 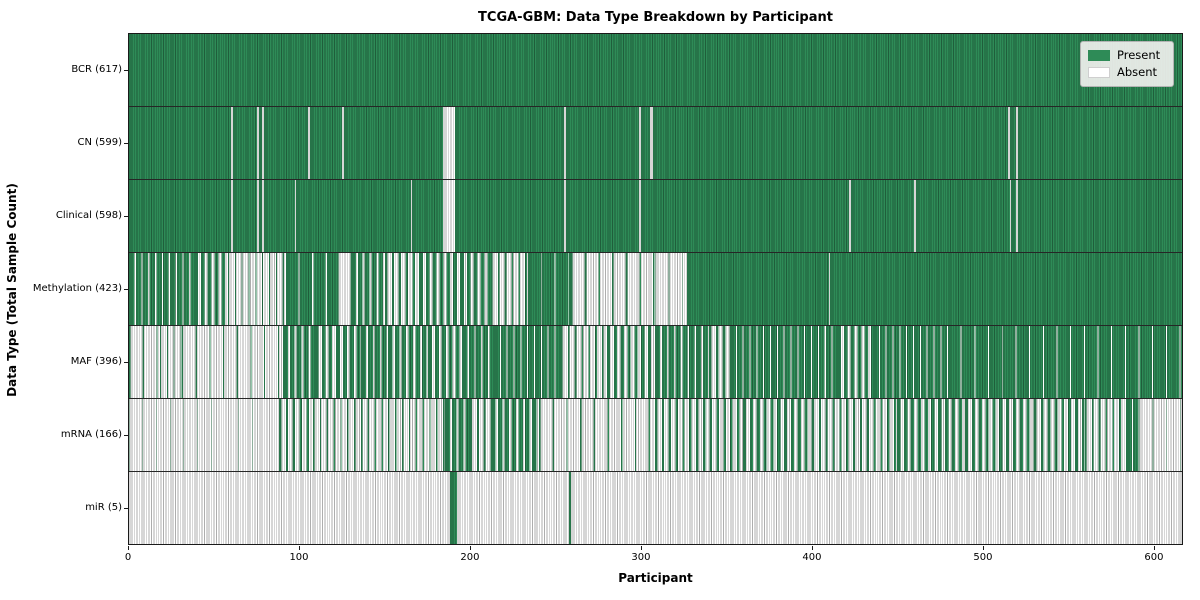 What do you see at coordinates (1099, 55) in the screenshot?
I see `present-swatch-icon` at bounding box center [1099, 55].